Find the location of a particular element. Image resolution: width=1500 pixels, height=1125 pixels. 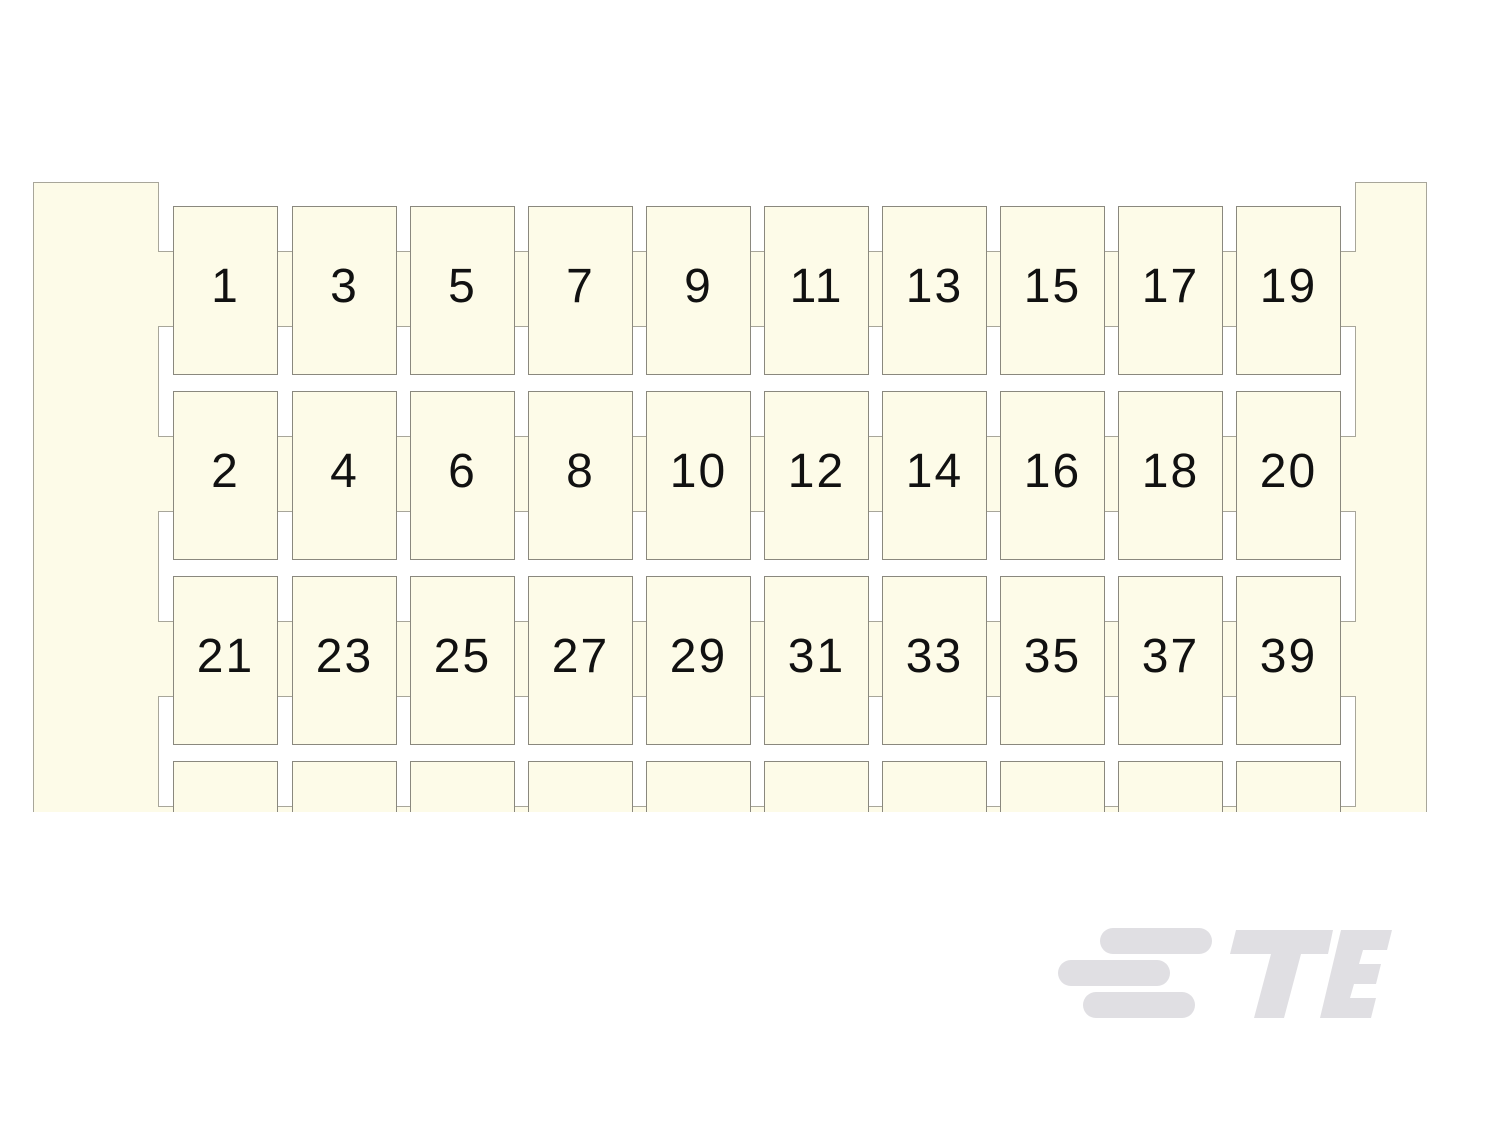

marker-cell: 12 is located at coordinates (816, 475).